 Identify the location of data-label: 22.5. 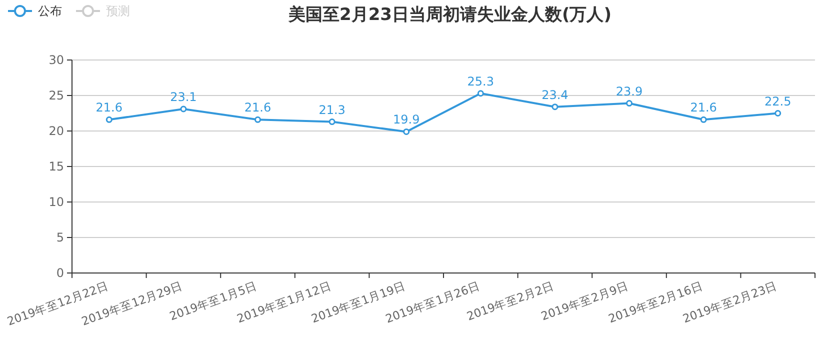
(778, 101).